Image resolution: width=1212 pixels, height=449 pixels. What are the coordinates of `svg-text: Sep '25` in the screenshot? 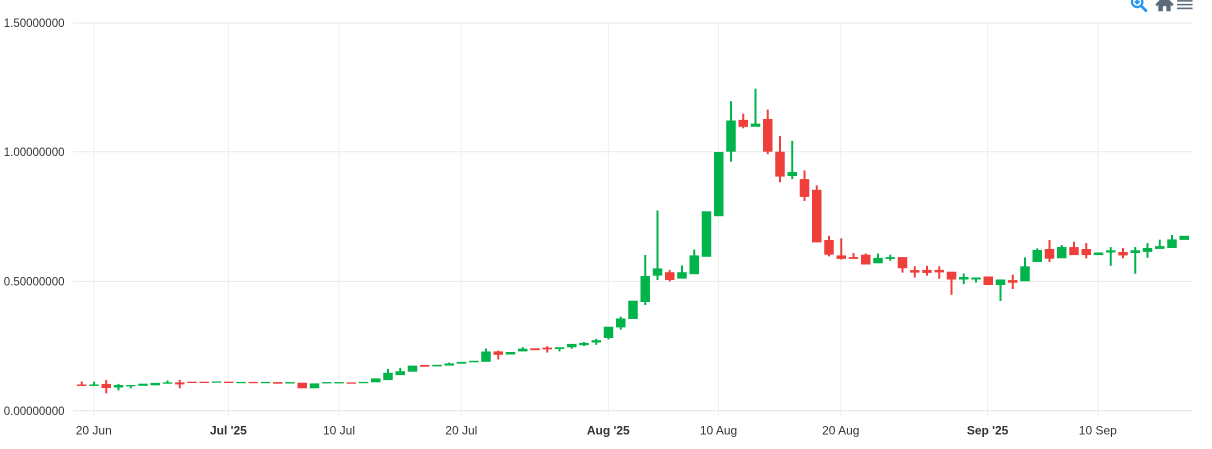 It's located at (988, 431).